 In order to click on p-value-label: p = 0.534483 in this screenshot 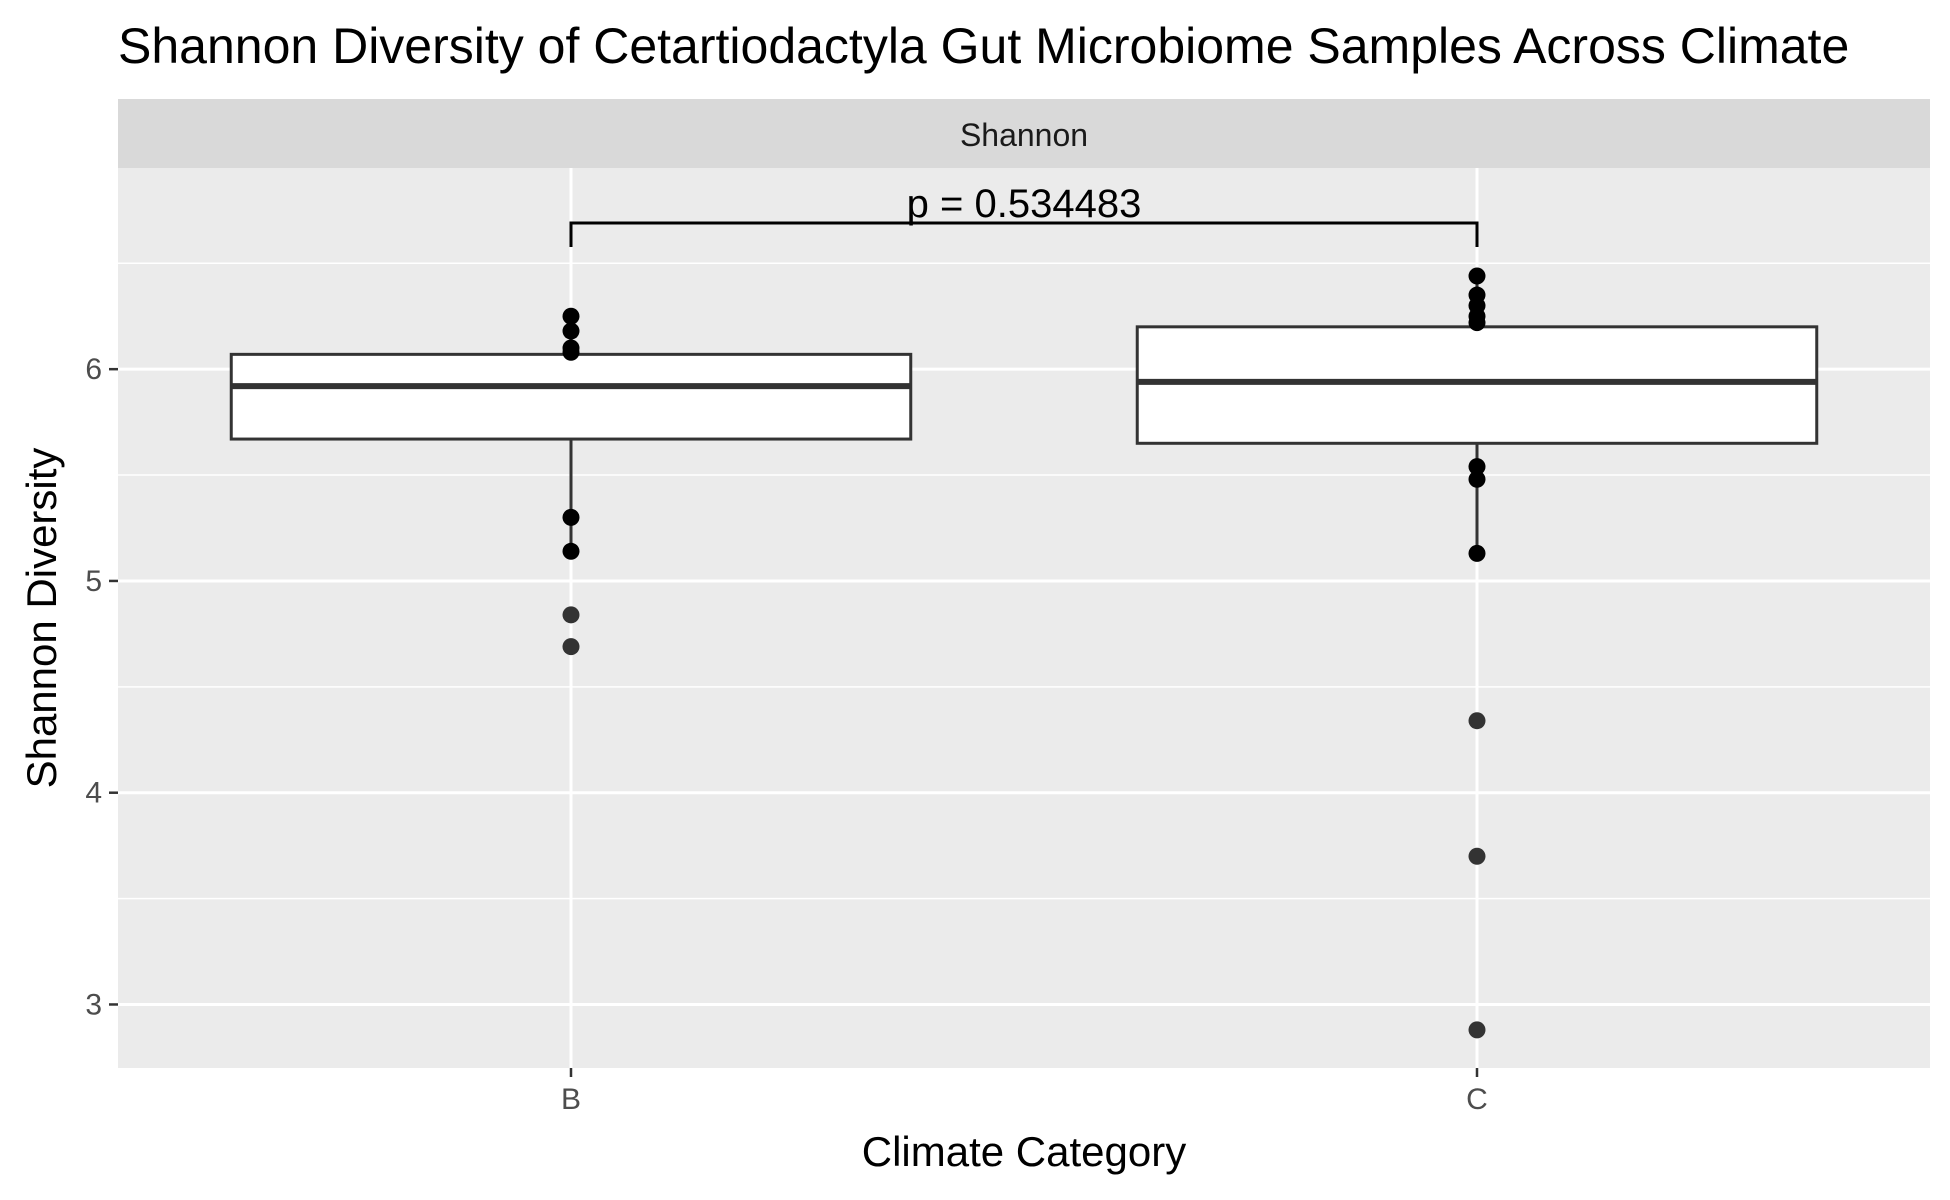, I will do `click(1024, 204)`.